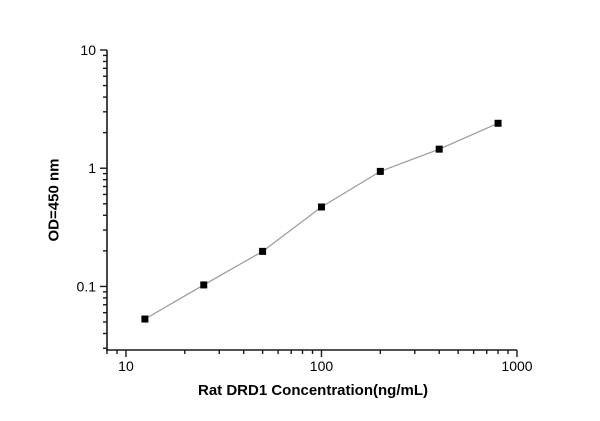 The image size is (600, 421). Describe the element at coordinates (126, 366) in the screenshot. I see `x-tick-label: 10` at that location.